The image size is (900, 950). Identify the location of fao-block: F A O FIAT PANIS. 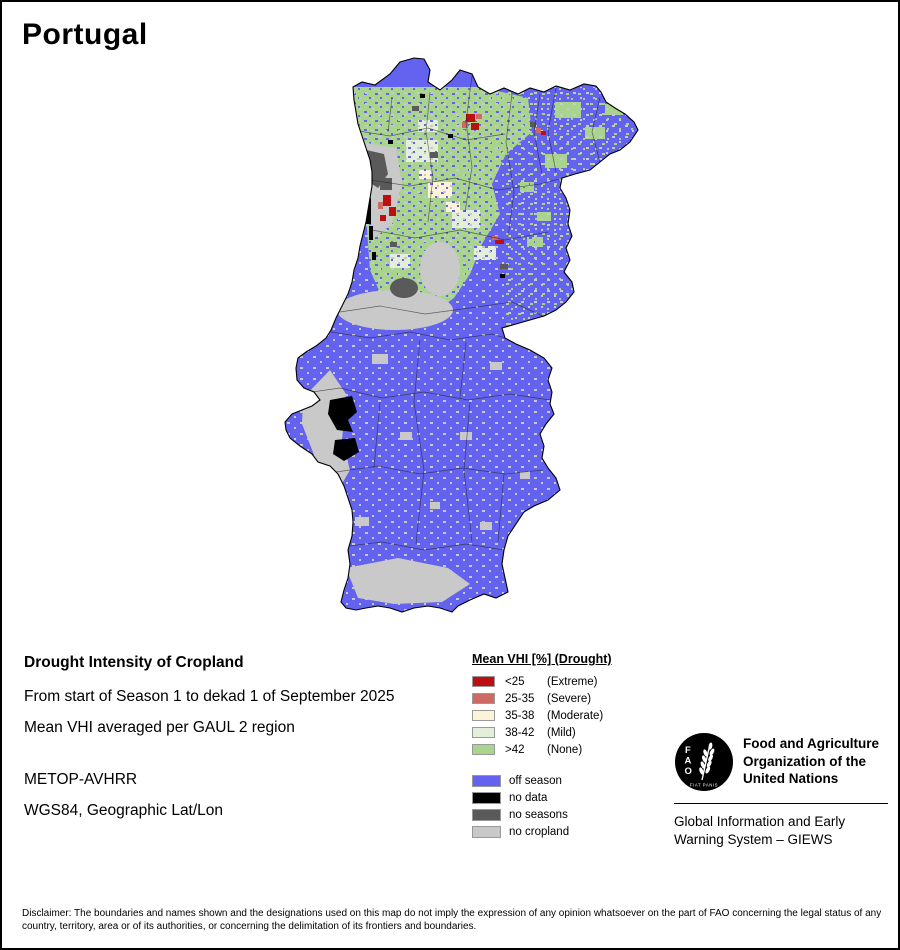
(781, 790).